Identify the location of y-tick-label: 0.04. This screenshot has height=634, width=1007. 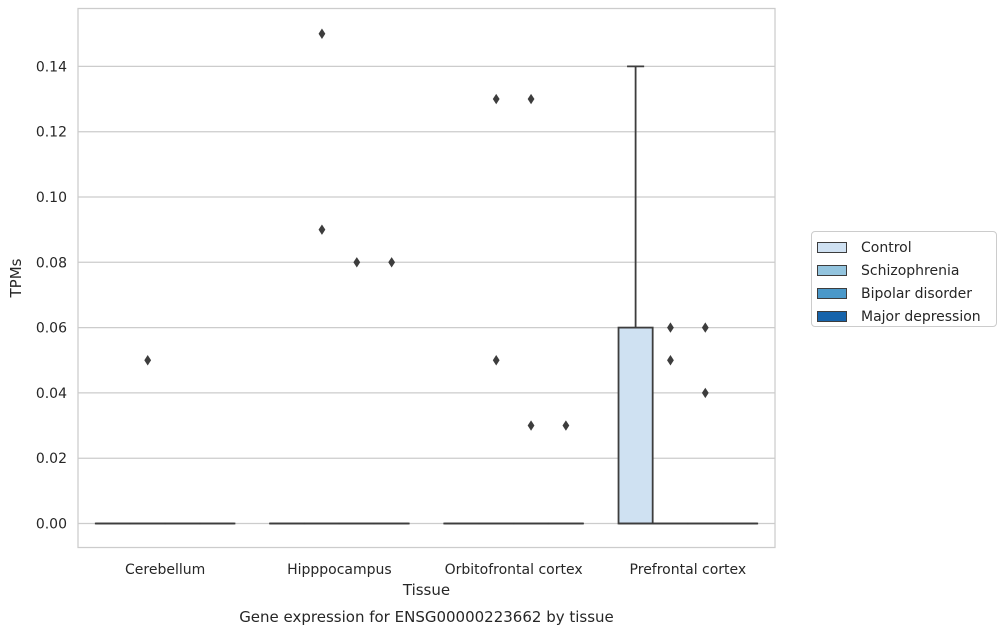
(51, 394).